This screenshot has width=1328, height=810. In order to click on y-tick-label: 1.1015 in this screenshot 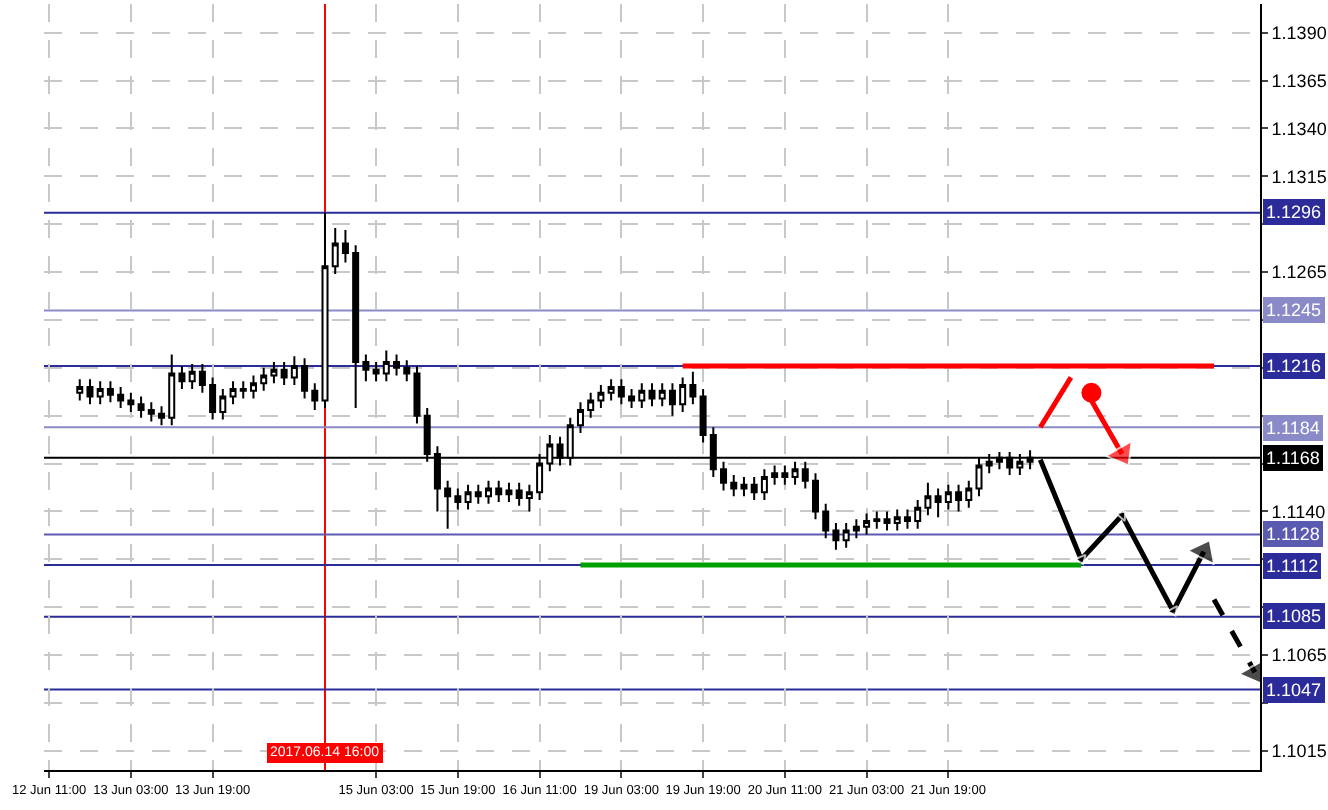, I will do `click(1299, 751)`.